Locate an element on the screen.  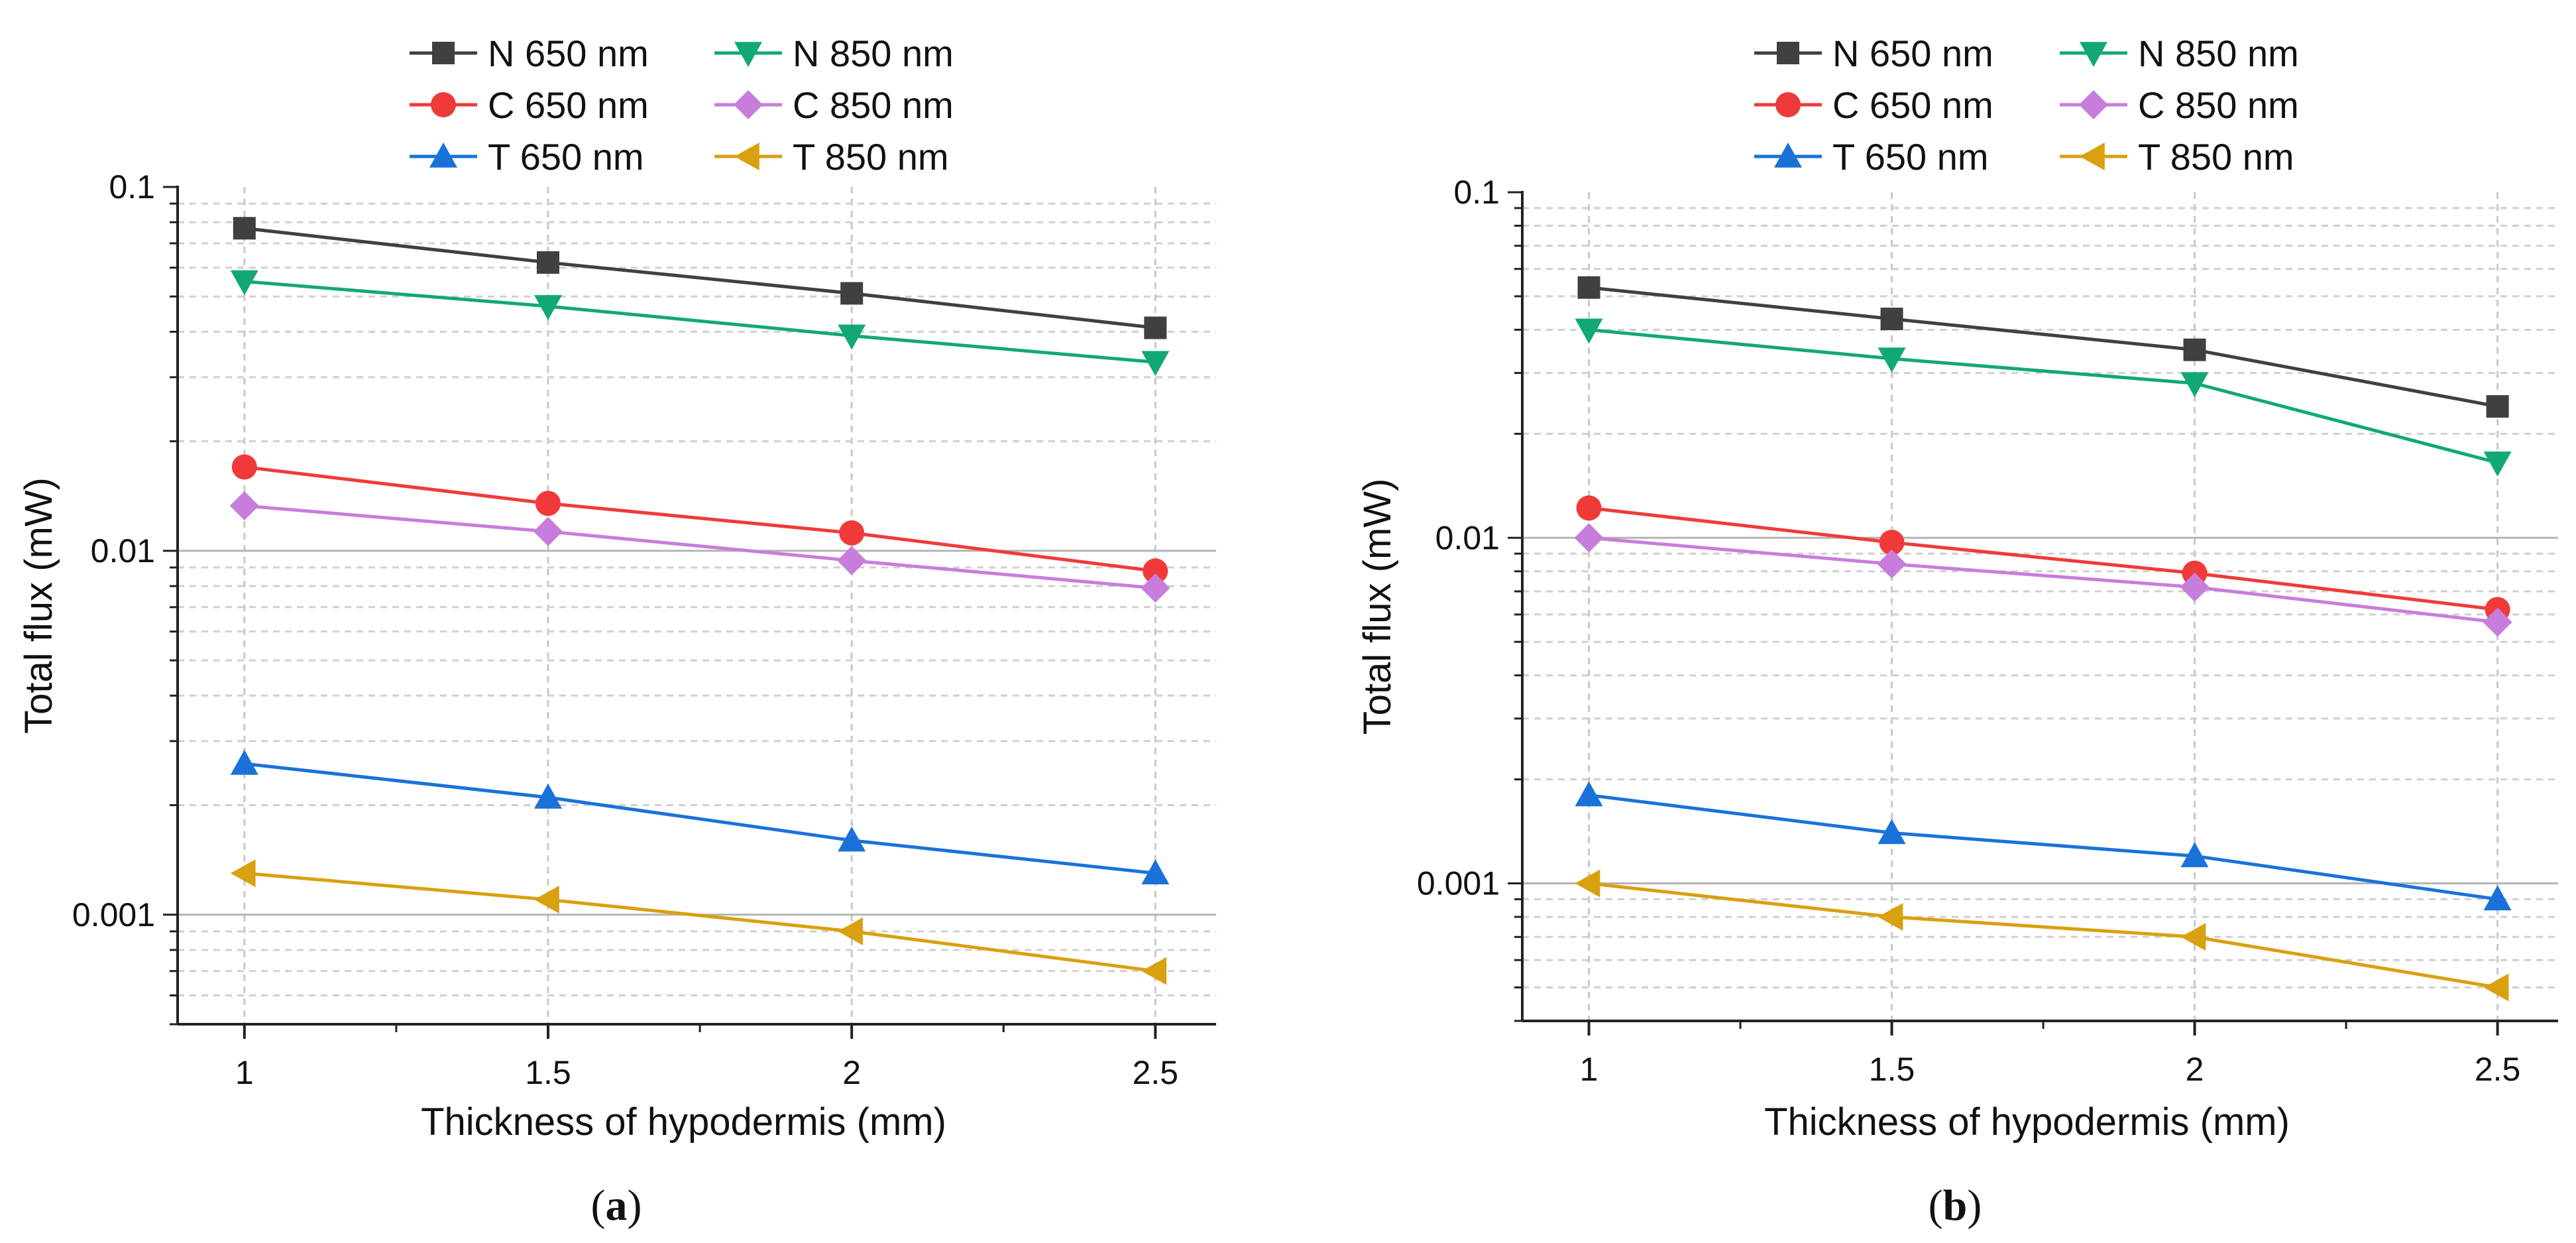
series-c-650-nm is located at coordinates (700, 519).